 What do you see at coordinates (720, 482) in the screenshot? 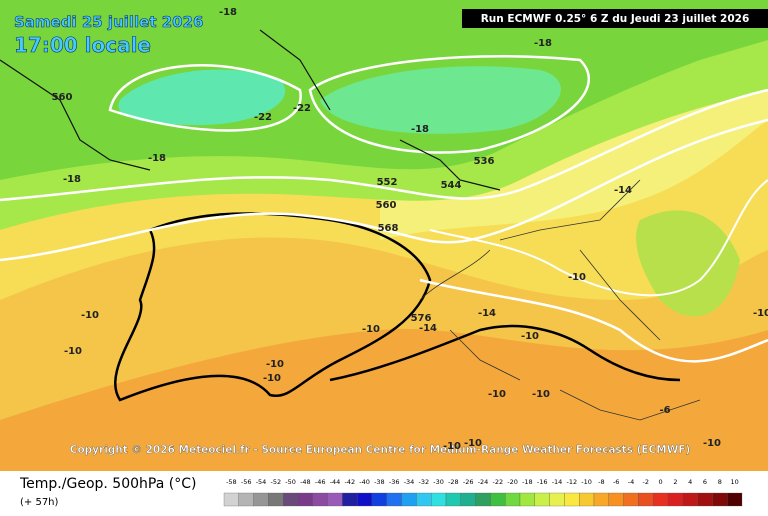
I see `scale-label: 8` at bounding box center [720, 482].